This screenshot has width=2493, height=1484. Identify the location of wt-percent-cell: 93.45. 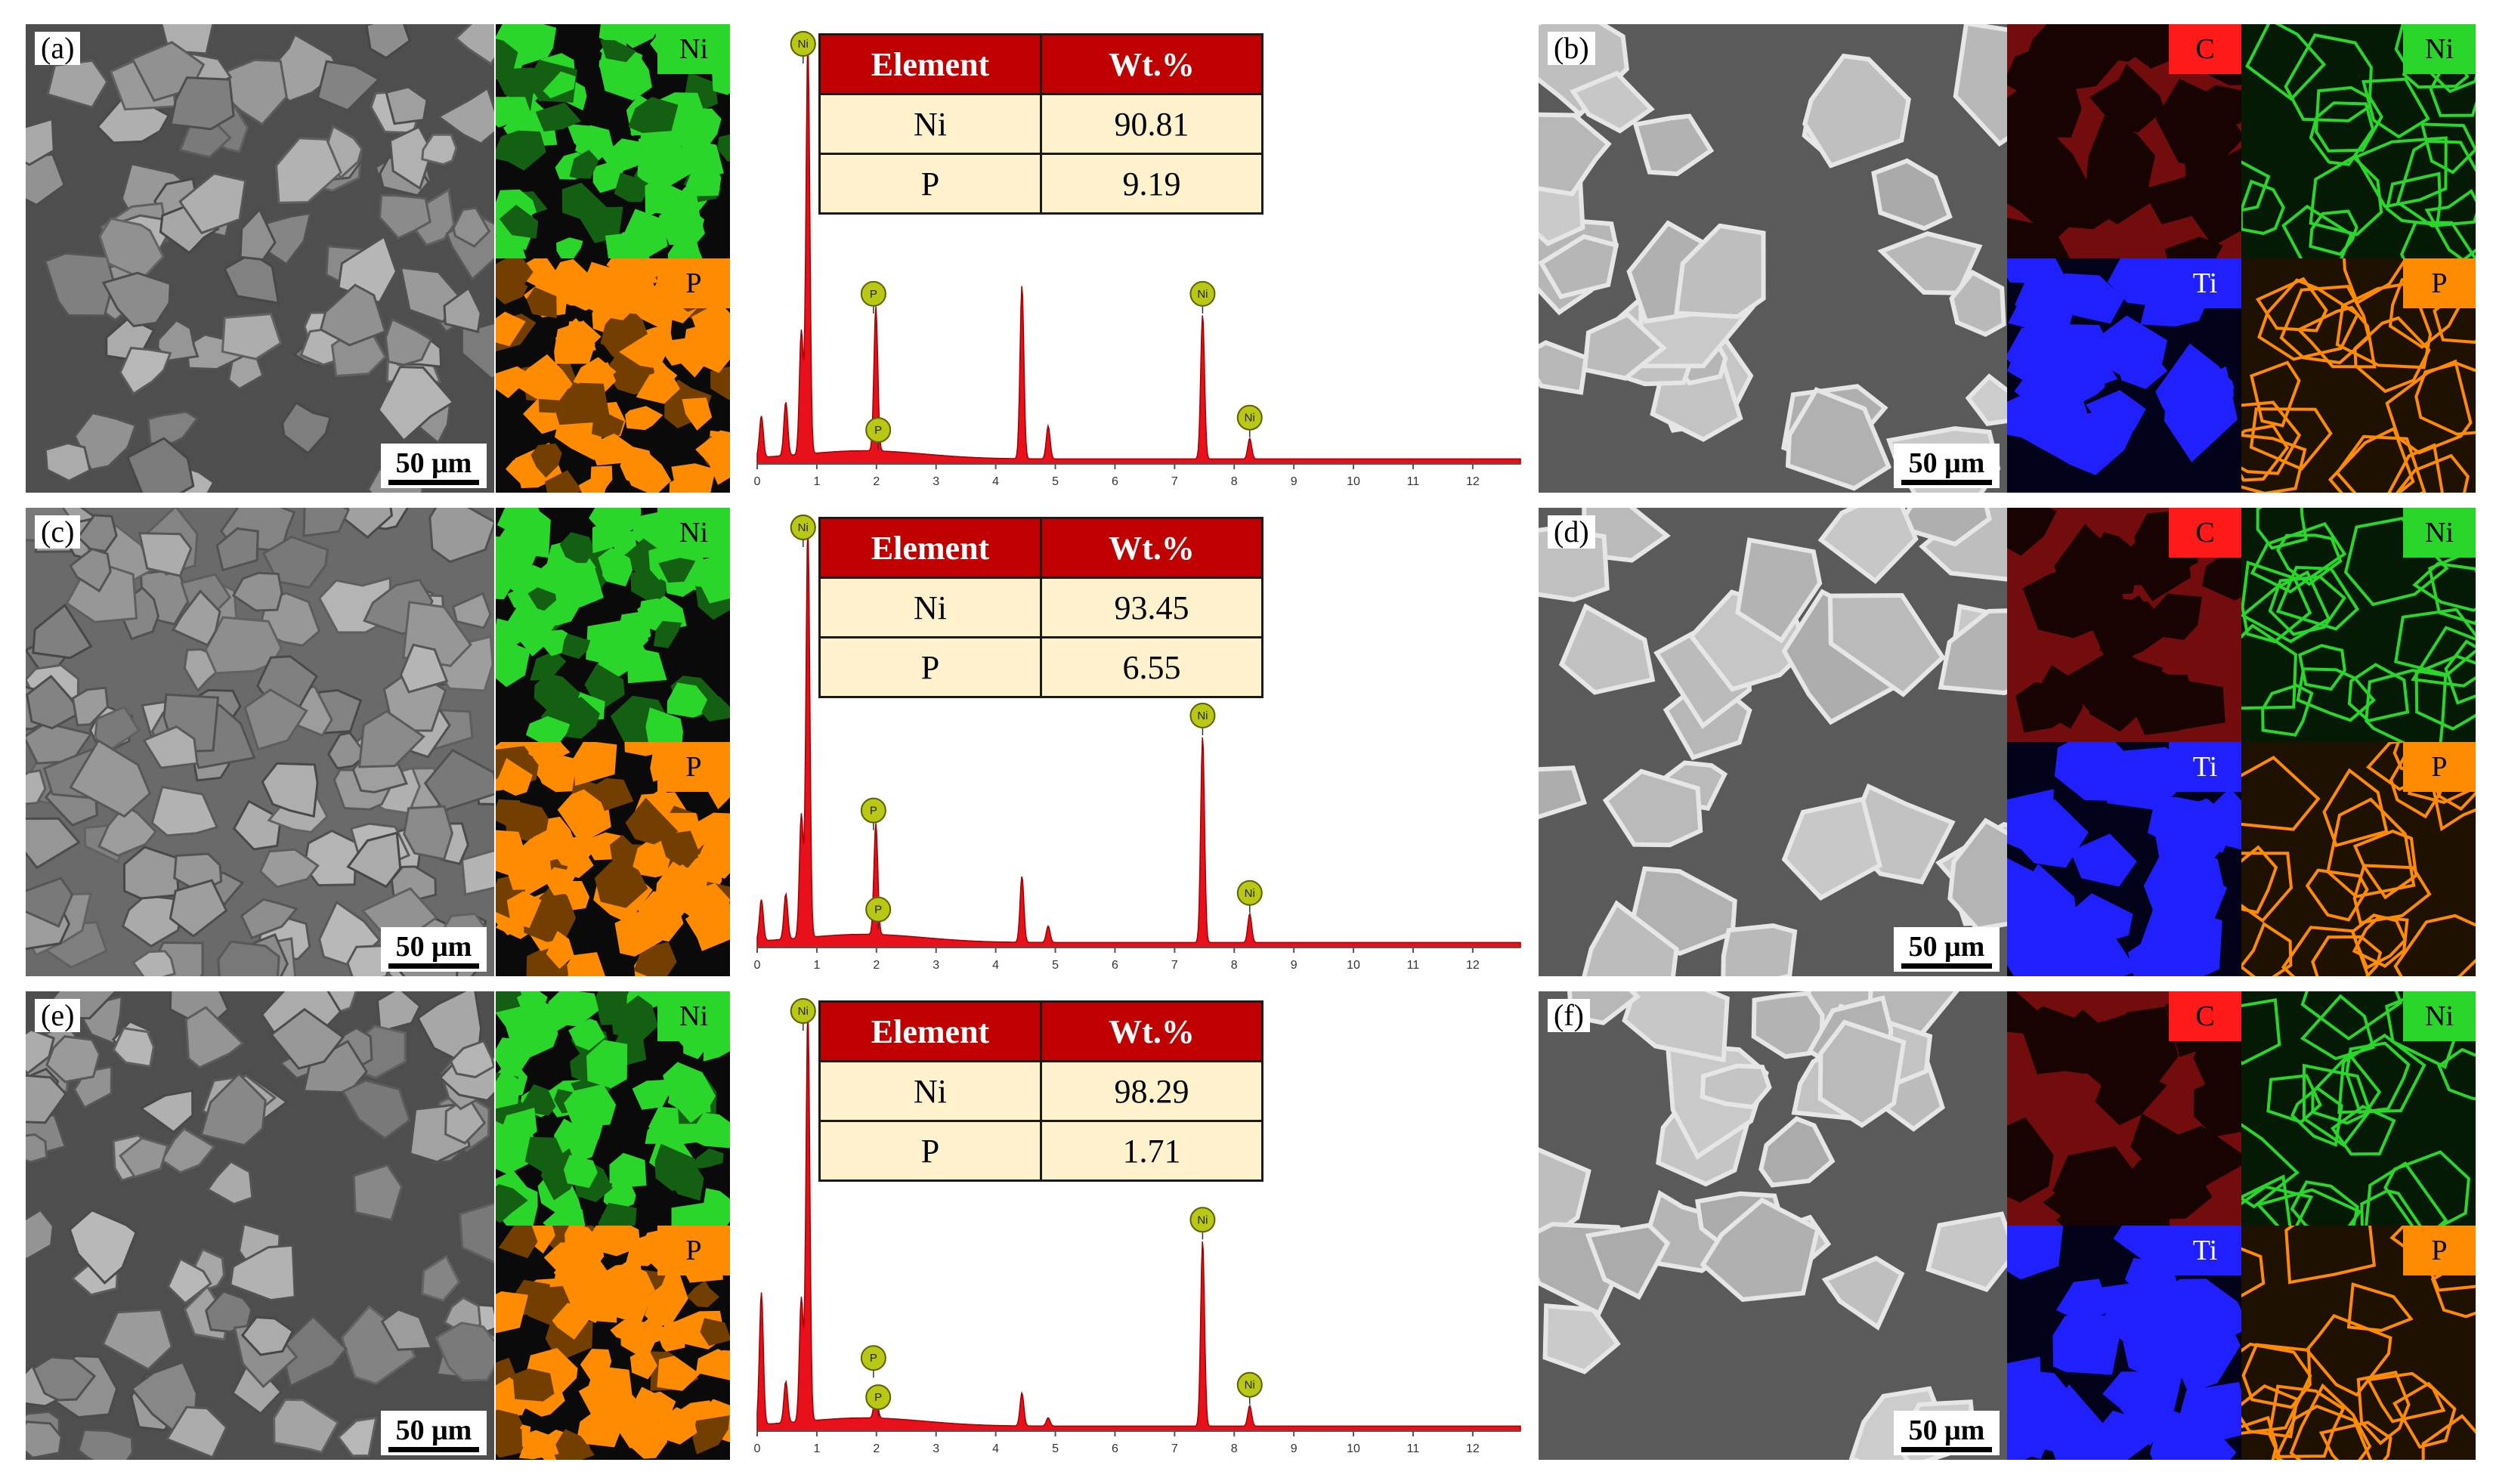
(1152, 608).